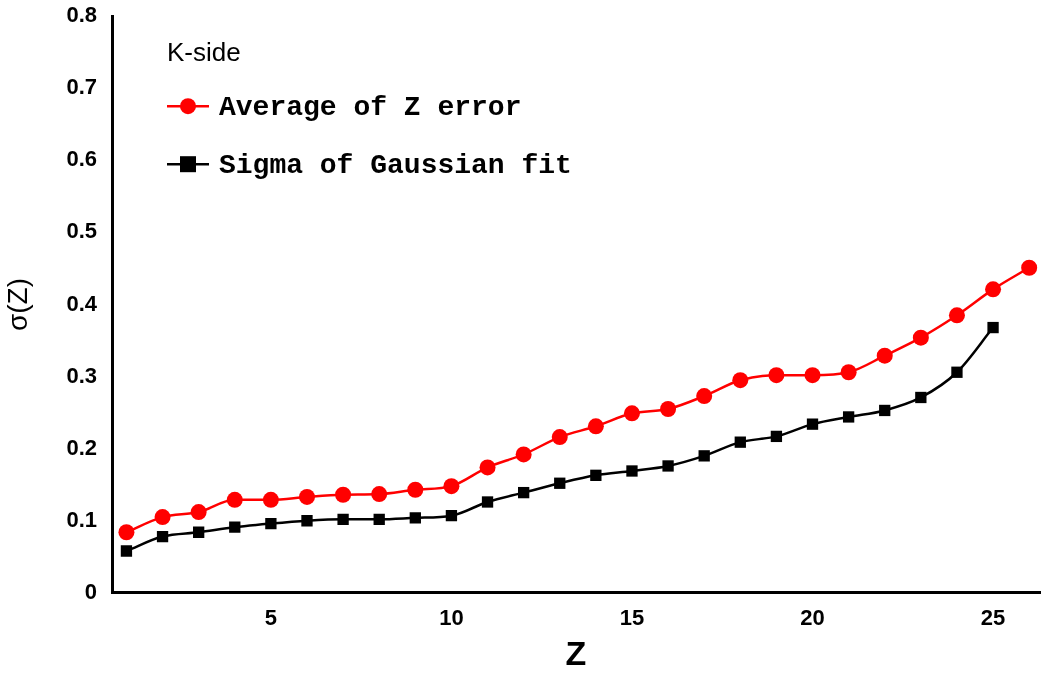  Describe the element at coordinates (81, 87) in the screenshot. I see `y-tick-label: 0.7` at that location.